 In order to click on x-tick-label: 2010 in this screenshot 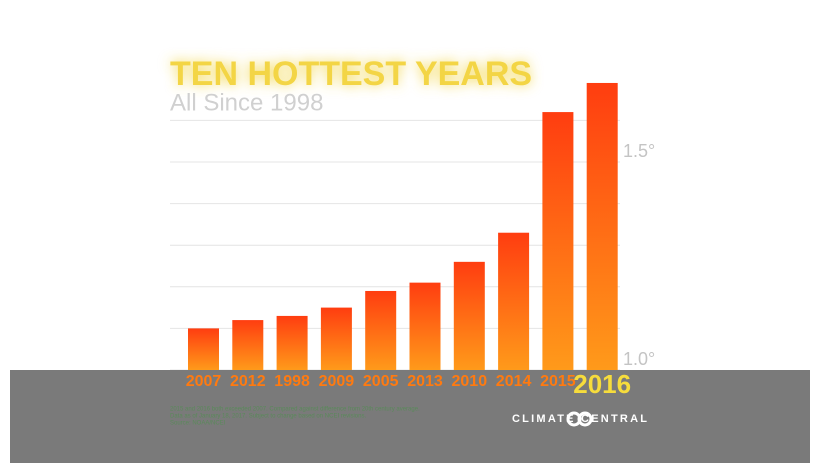, I will do `click(470, 381)`.